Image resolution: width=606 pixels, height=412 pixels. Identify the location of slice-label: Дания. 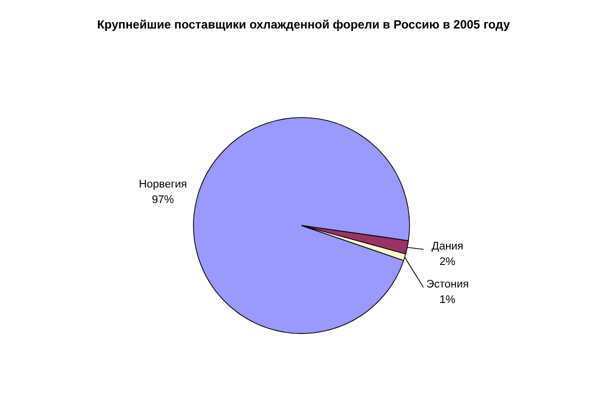
(448, 246).